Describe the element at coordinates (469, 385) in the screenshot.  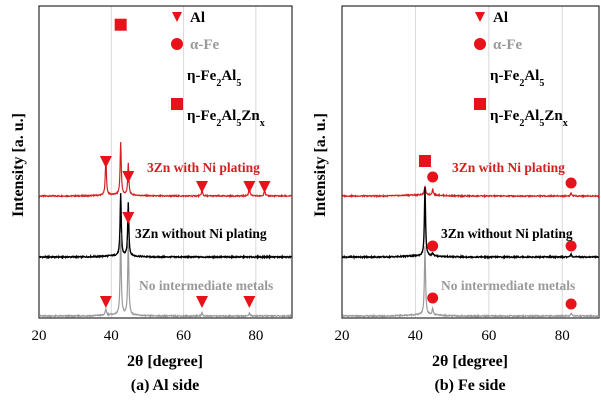
I see `panel-b-caption: (b) Fe side` at that location.